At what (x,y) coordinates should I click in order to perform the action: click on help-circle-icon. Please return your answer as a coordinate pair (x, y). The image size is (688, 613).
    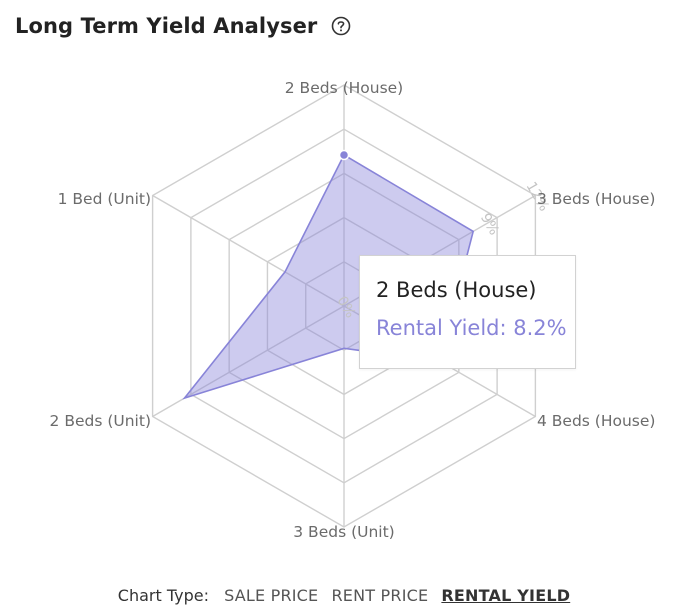
    Looking at the image, I should click on (341, 26).